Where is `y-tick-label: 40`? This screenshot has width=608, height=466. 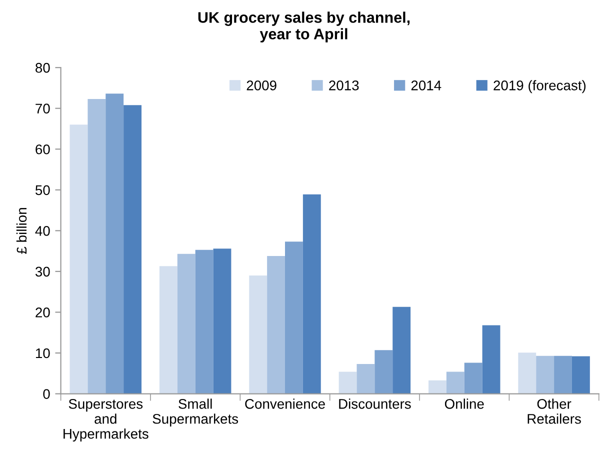
y-tick-label: 40 is located at coordinates (42, 231).